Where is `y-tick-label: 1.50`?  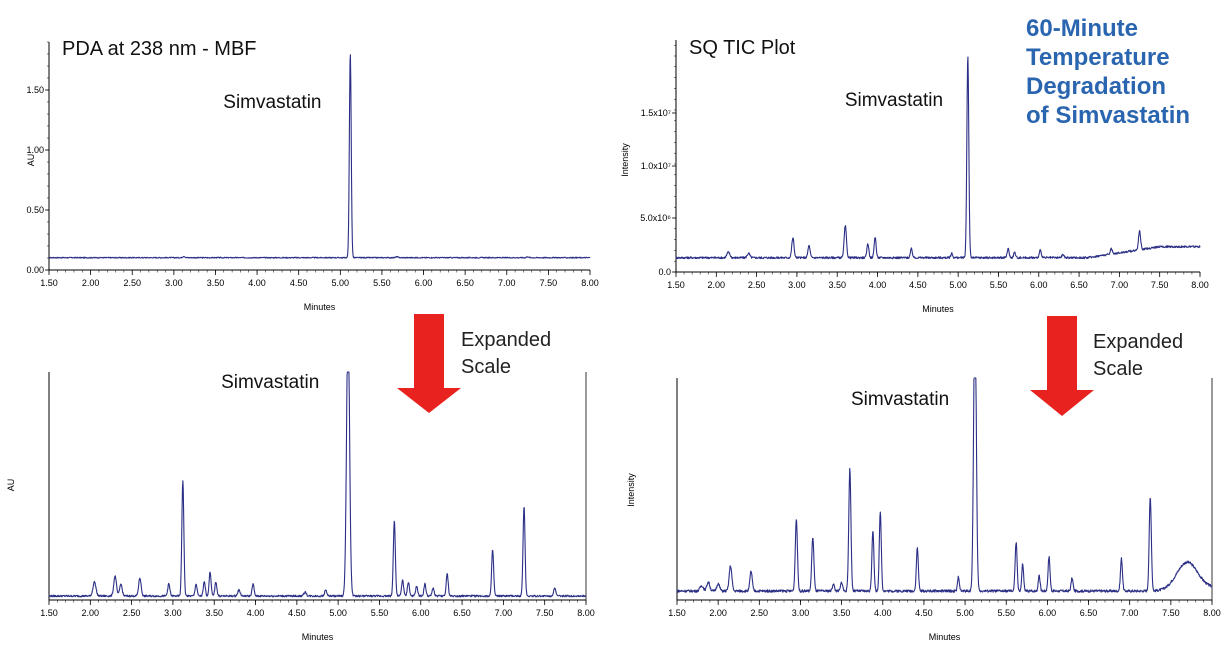
y-tick-label: 1.50 is located at coordinates (35, 90).